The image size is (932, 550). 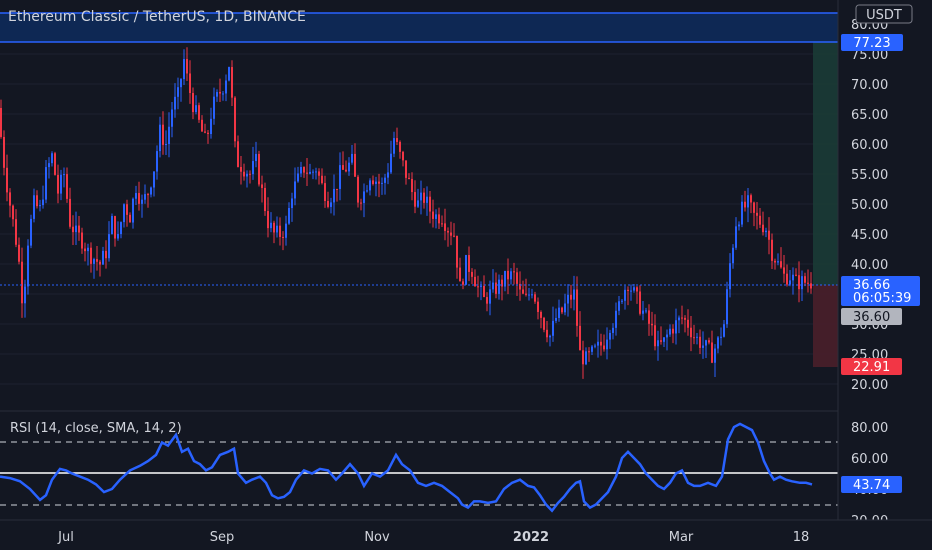 I want to click on short-position-zone, so click(x=825, y=326).